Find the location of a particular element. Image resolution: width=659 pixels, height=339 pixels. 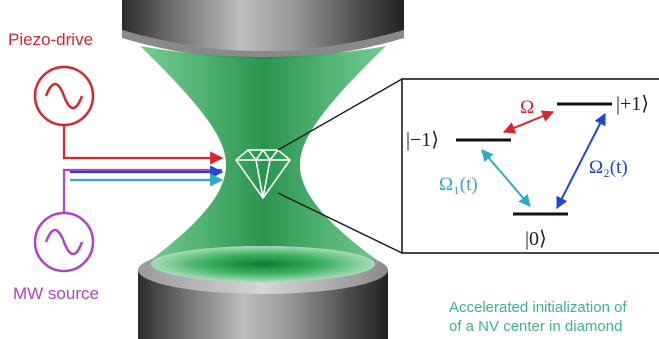

caption-line-2: of a NV center in diamond is located at coordinates (536, 326).